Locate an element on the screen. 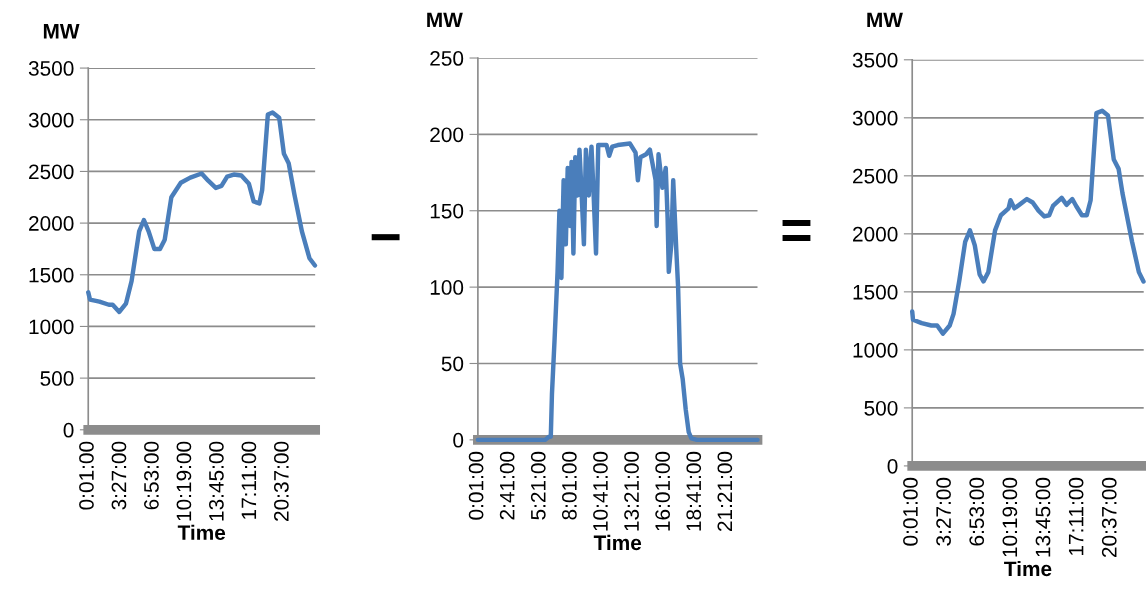  y-tick-label: 200 is located at coordinates (447, 135).